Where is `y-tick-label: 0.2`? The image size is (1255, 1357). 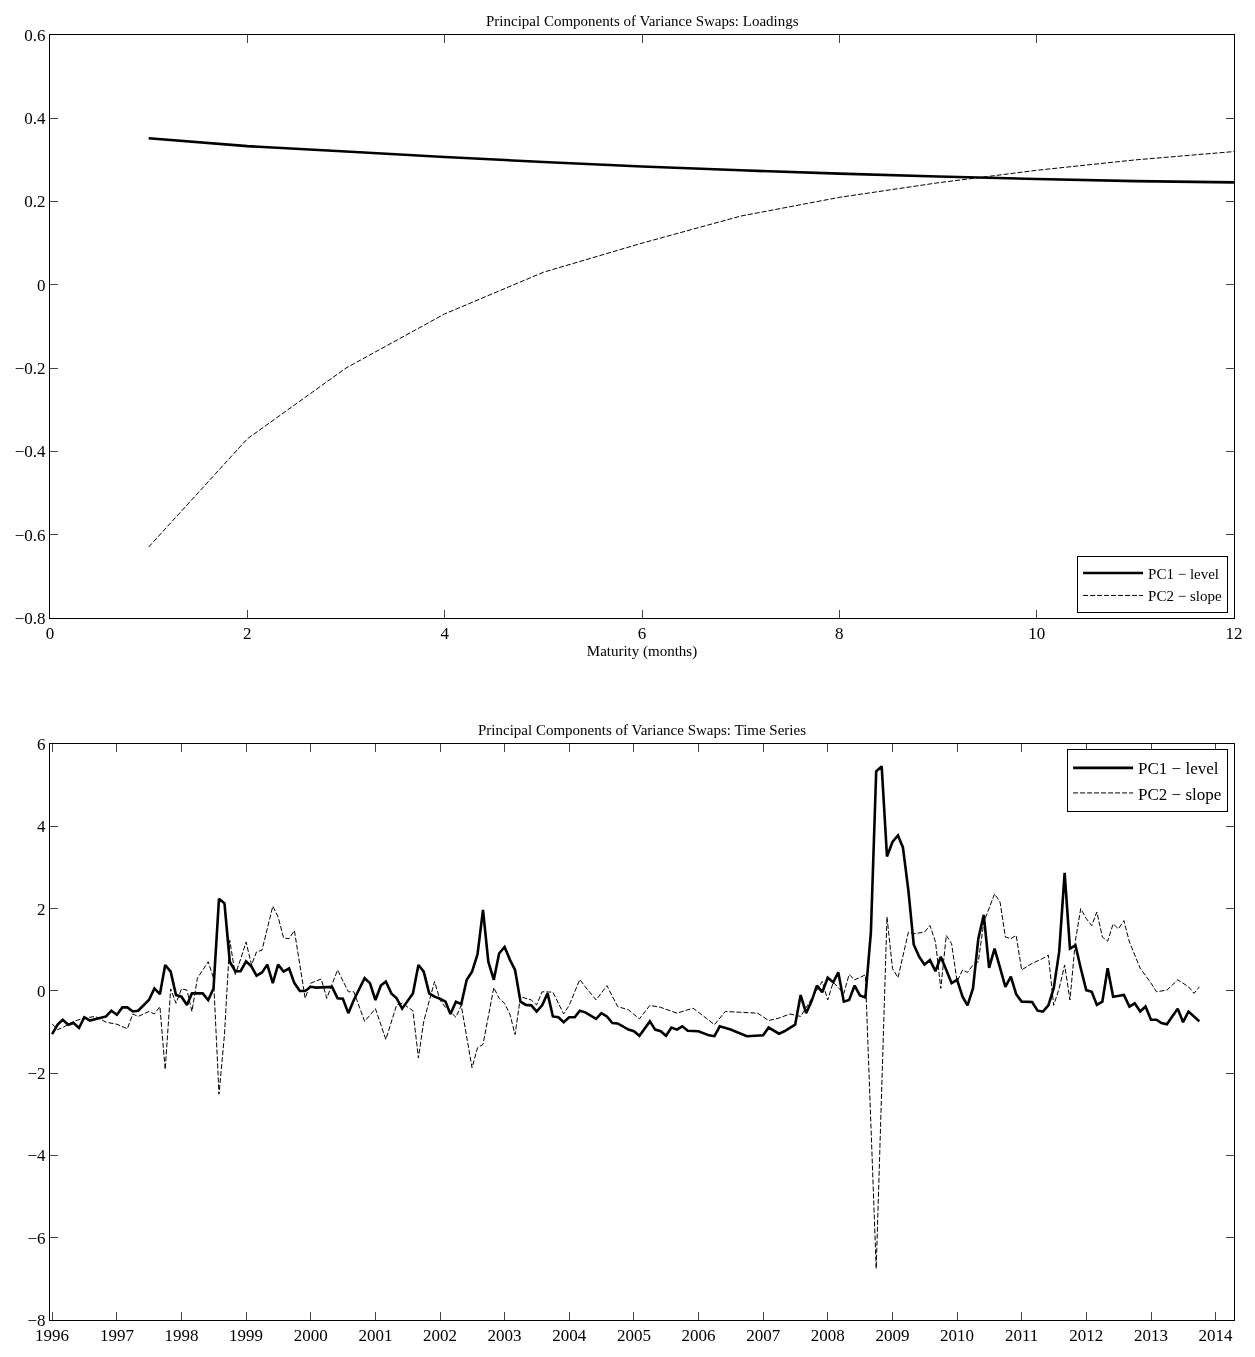
y-tick-label: 0.2 is located at coordinates (35, 202).